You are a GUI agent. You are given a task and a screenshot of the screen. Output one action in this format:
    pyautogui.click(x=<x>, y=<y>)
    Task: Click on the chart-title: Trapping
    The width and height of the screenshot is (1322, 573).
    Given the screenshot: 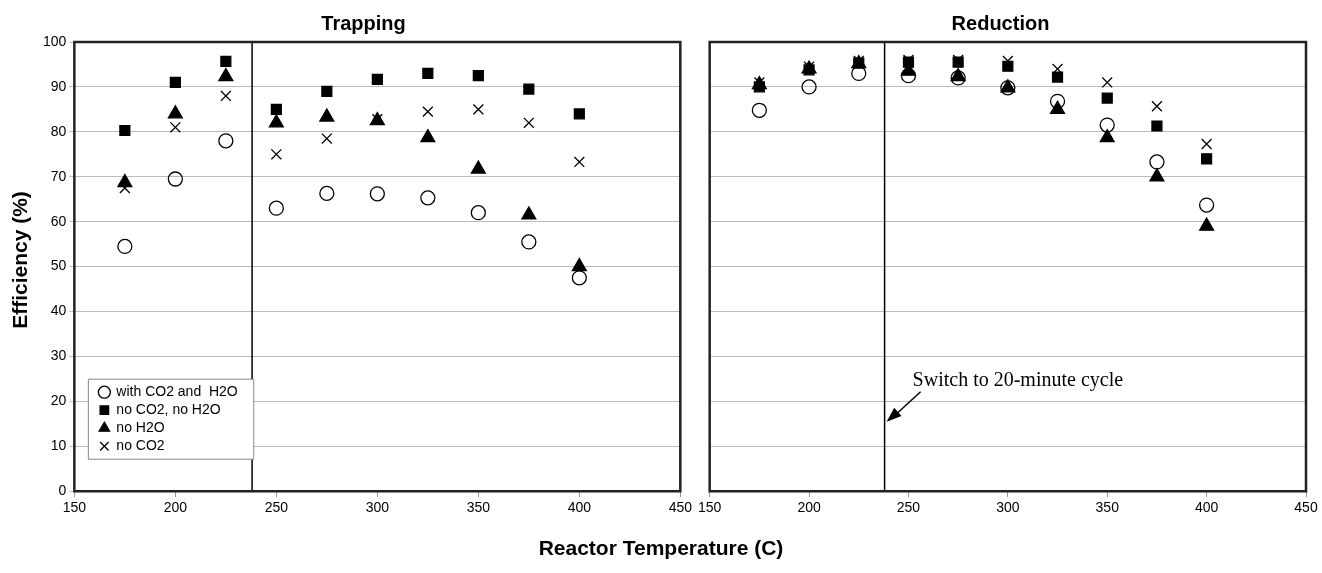 What is the action you would take?
    pyautogui.click(x=363, y=22)
    